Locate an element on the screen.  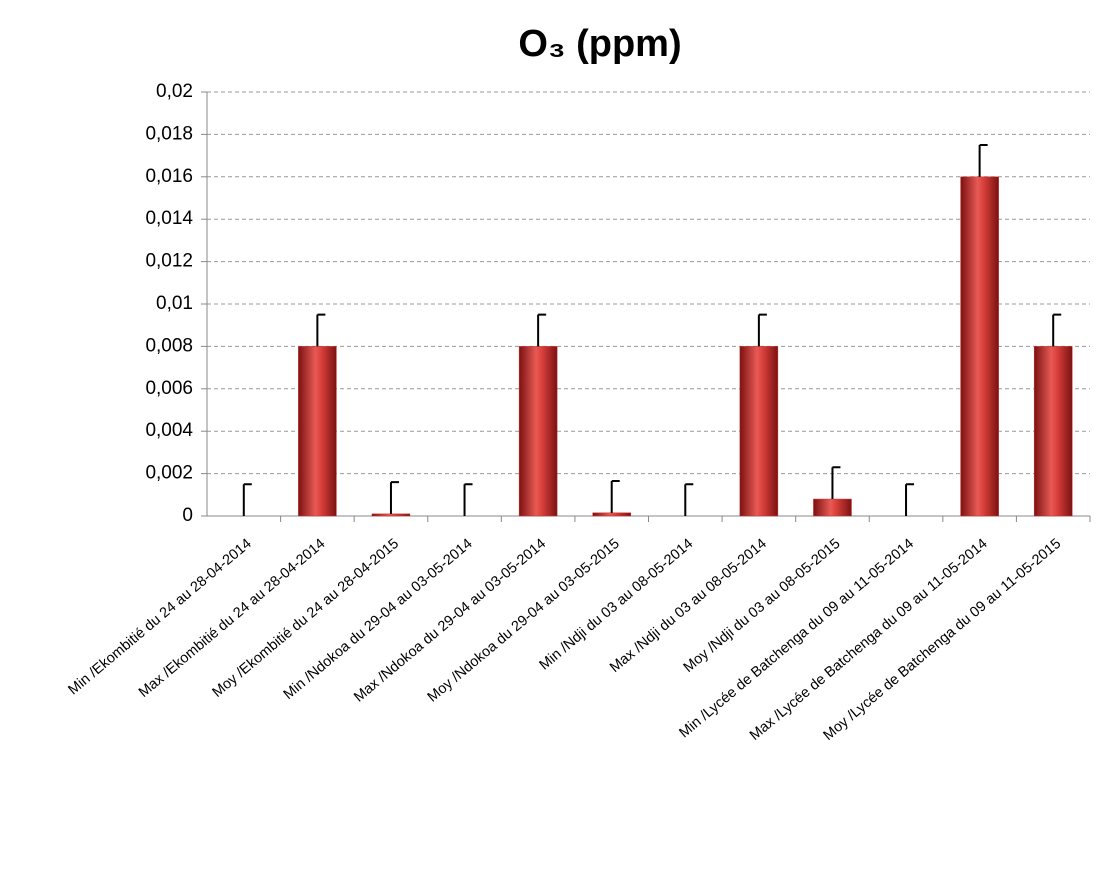
y-tick-label: 0,008 is located at coordinates (169, 345).